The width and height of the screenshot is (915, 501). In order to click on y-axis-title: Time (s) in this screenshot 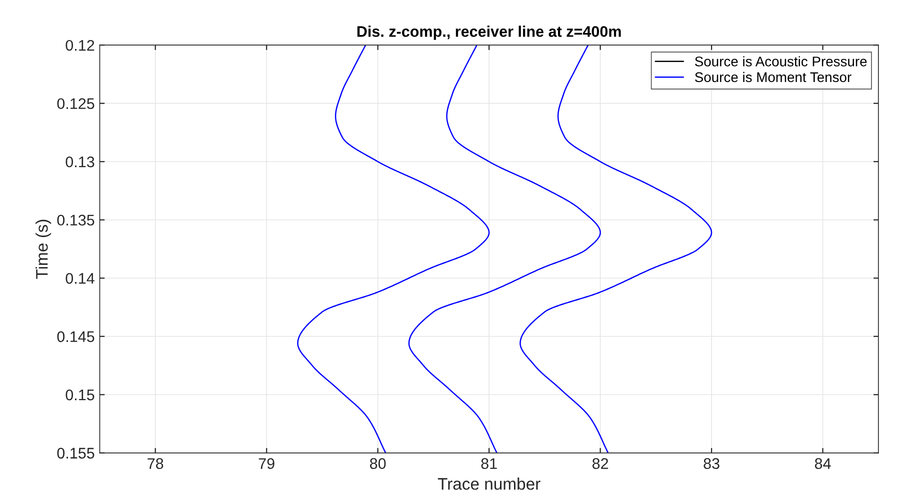, I will do `click(44, 249)`.